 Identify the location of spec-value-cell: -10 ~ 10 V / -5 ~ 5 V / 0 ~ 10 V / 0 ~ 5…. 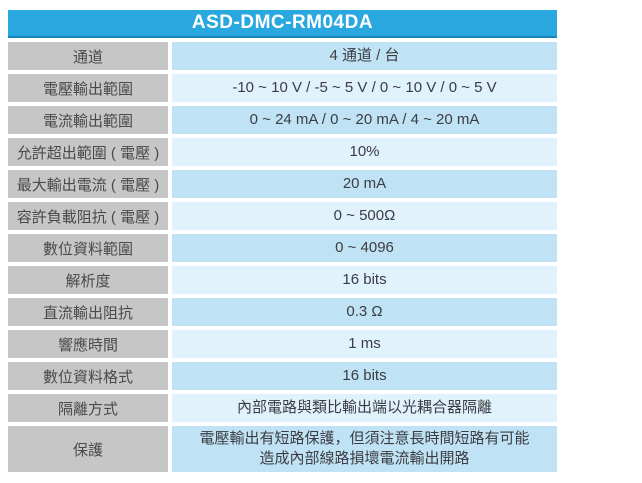
(364, 88).